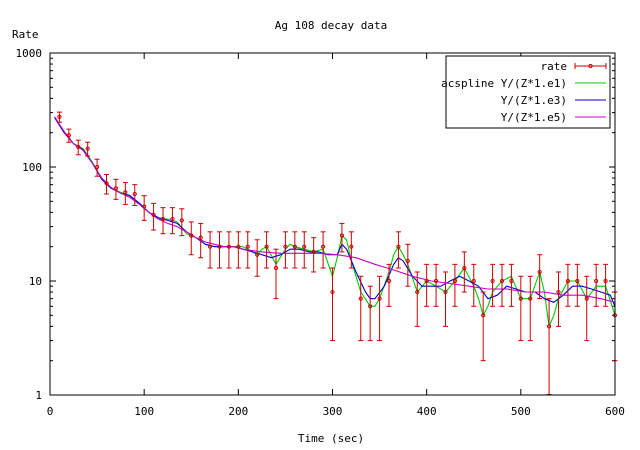 This screenshot has height=450, width=640. Describe the element at coordinates (35, 281) in the screenshot. I see `y-tick-label: 10` at that location.